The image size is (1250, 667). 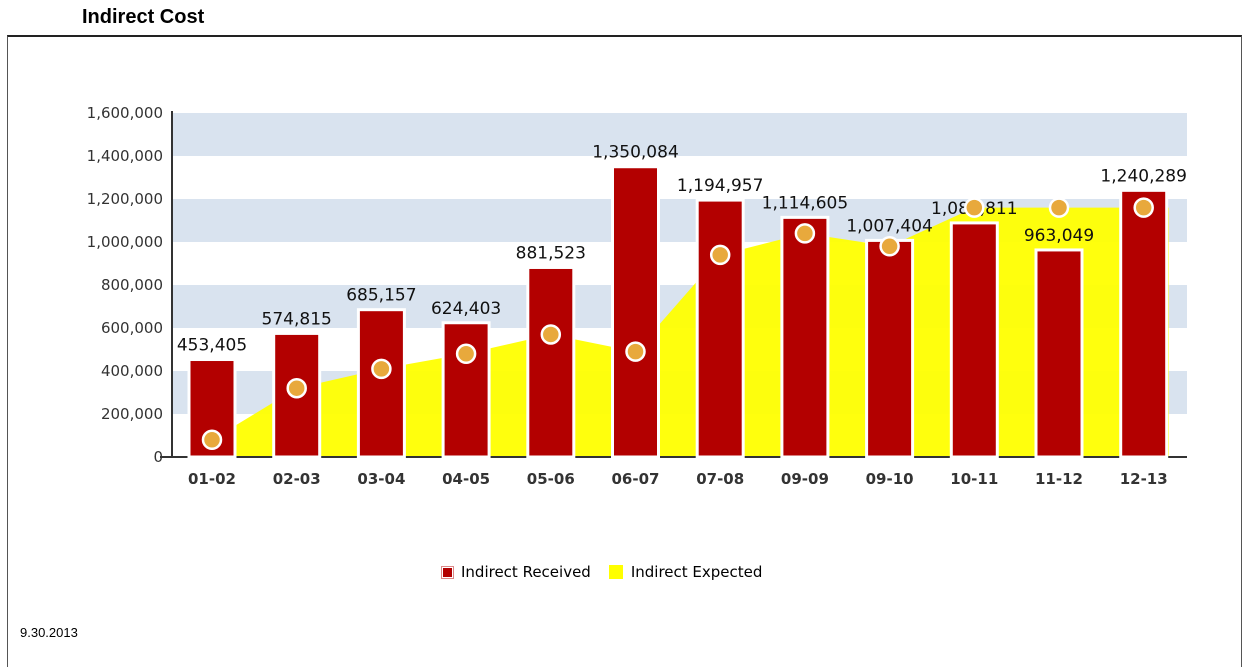 What do you see at coordinates (466, 309) in the screenshot?
I see `bar-value-label: 624,403` at bounding box center [466, 309].